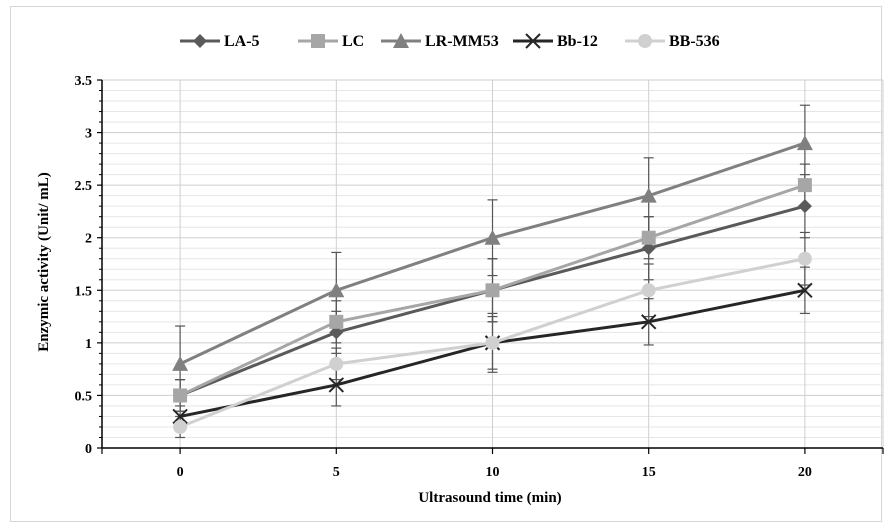  What do you see at coordinates (493, 472) in the screenshot?
I see `x-tick-label: 10` at bounding box center [493, 472].